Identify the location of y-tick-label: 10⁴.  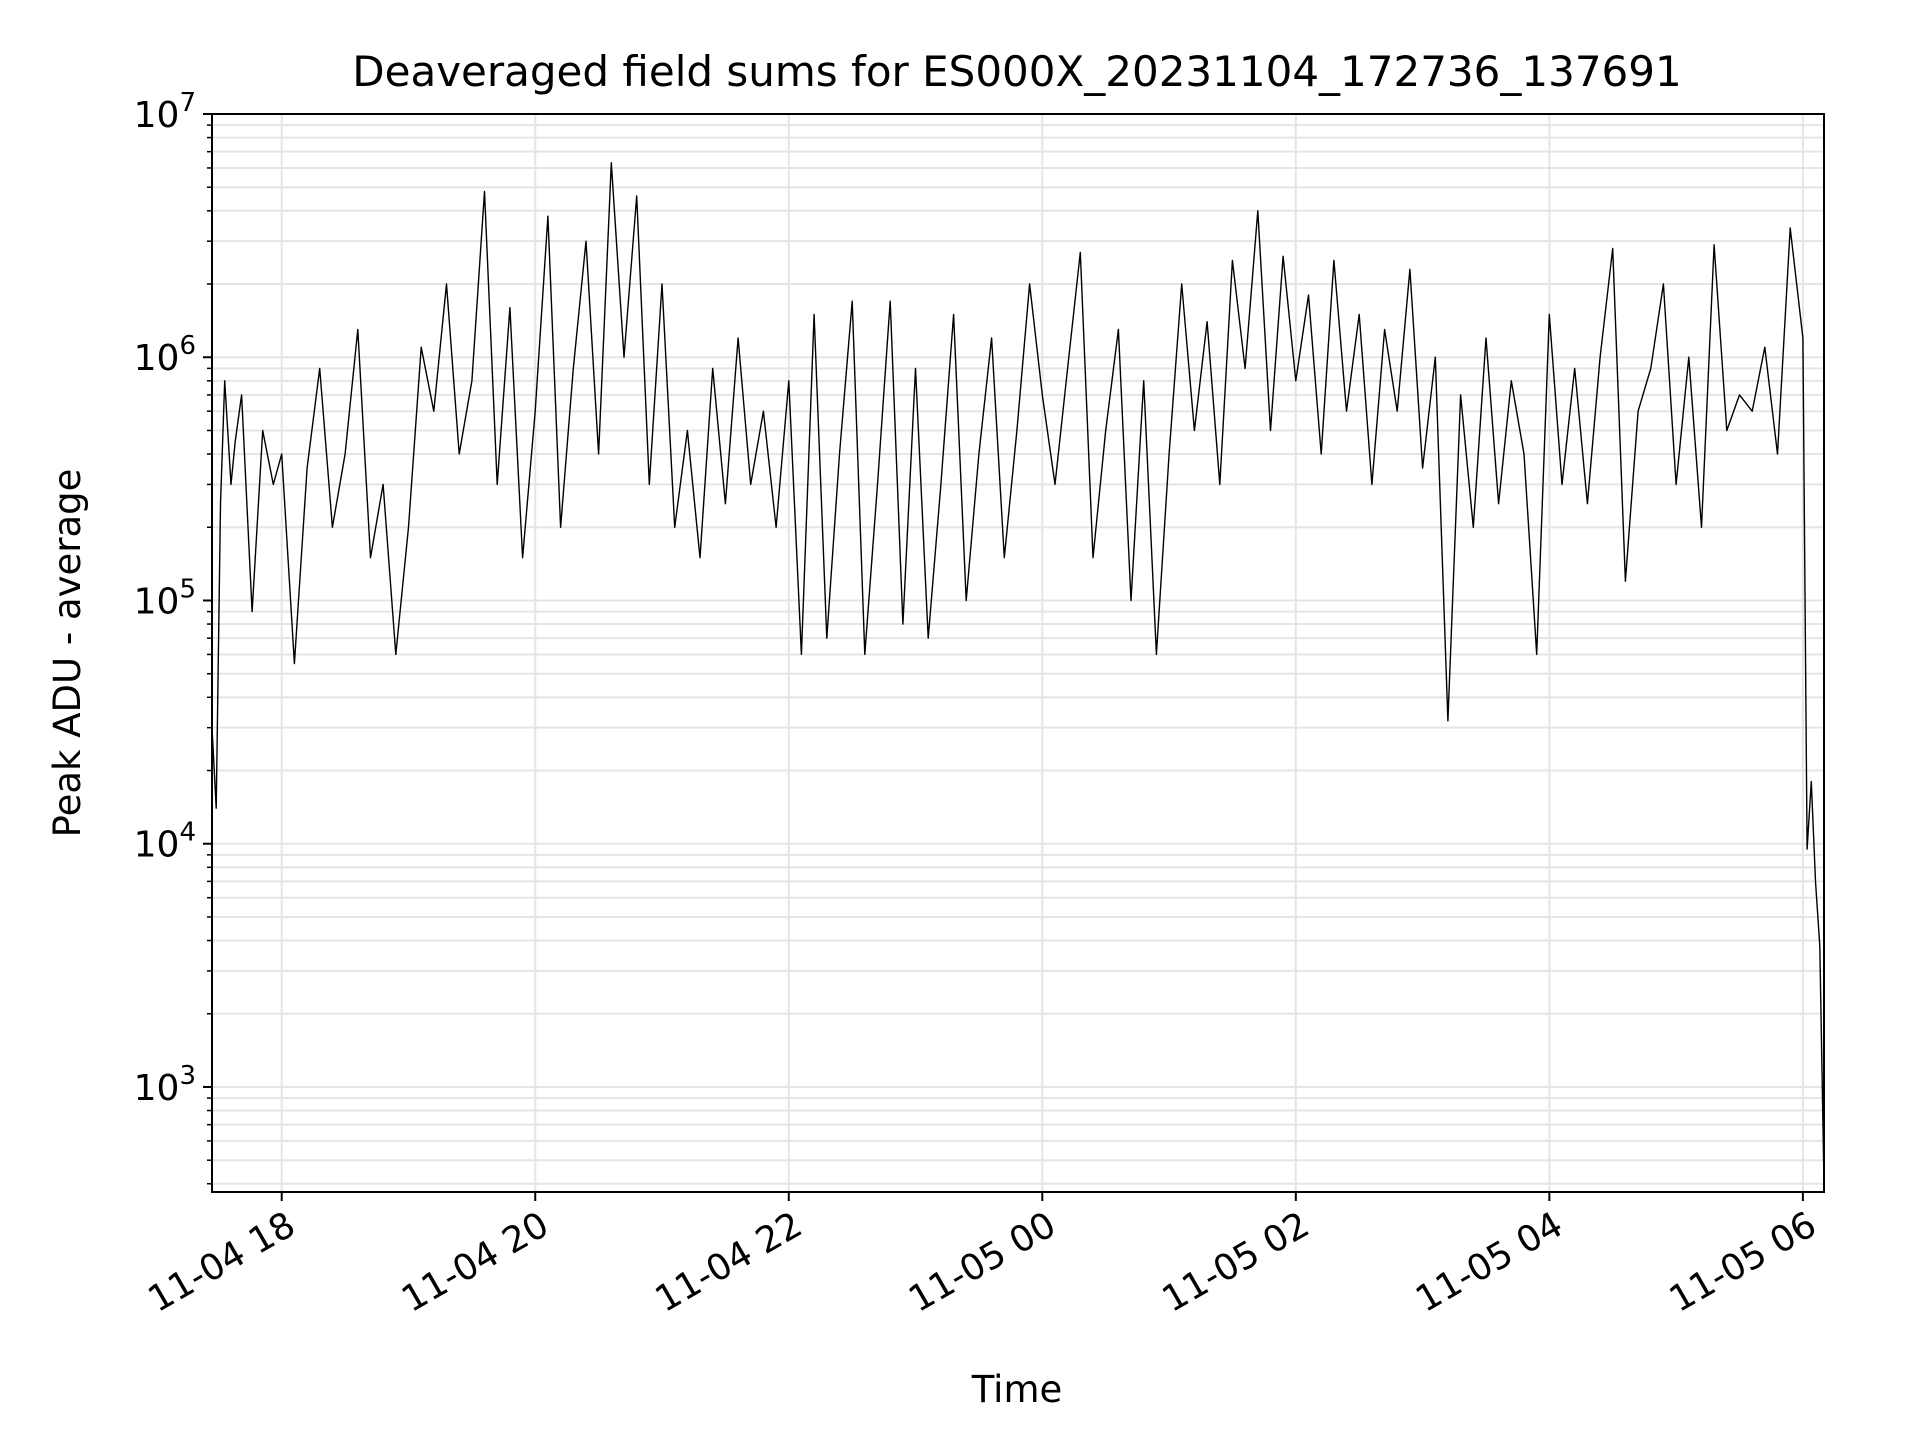
(165, 842).